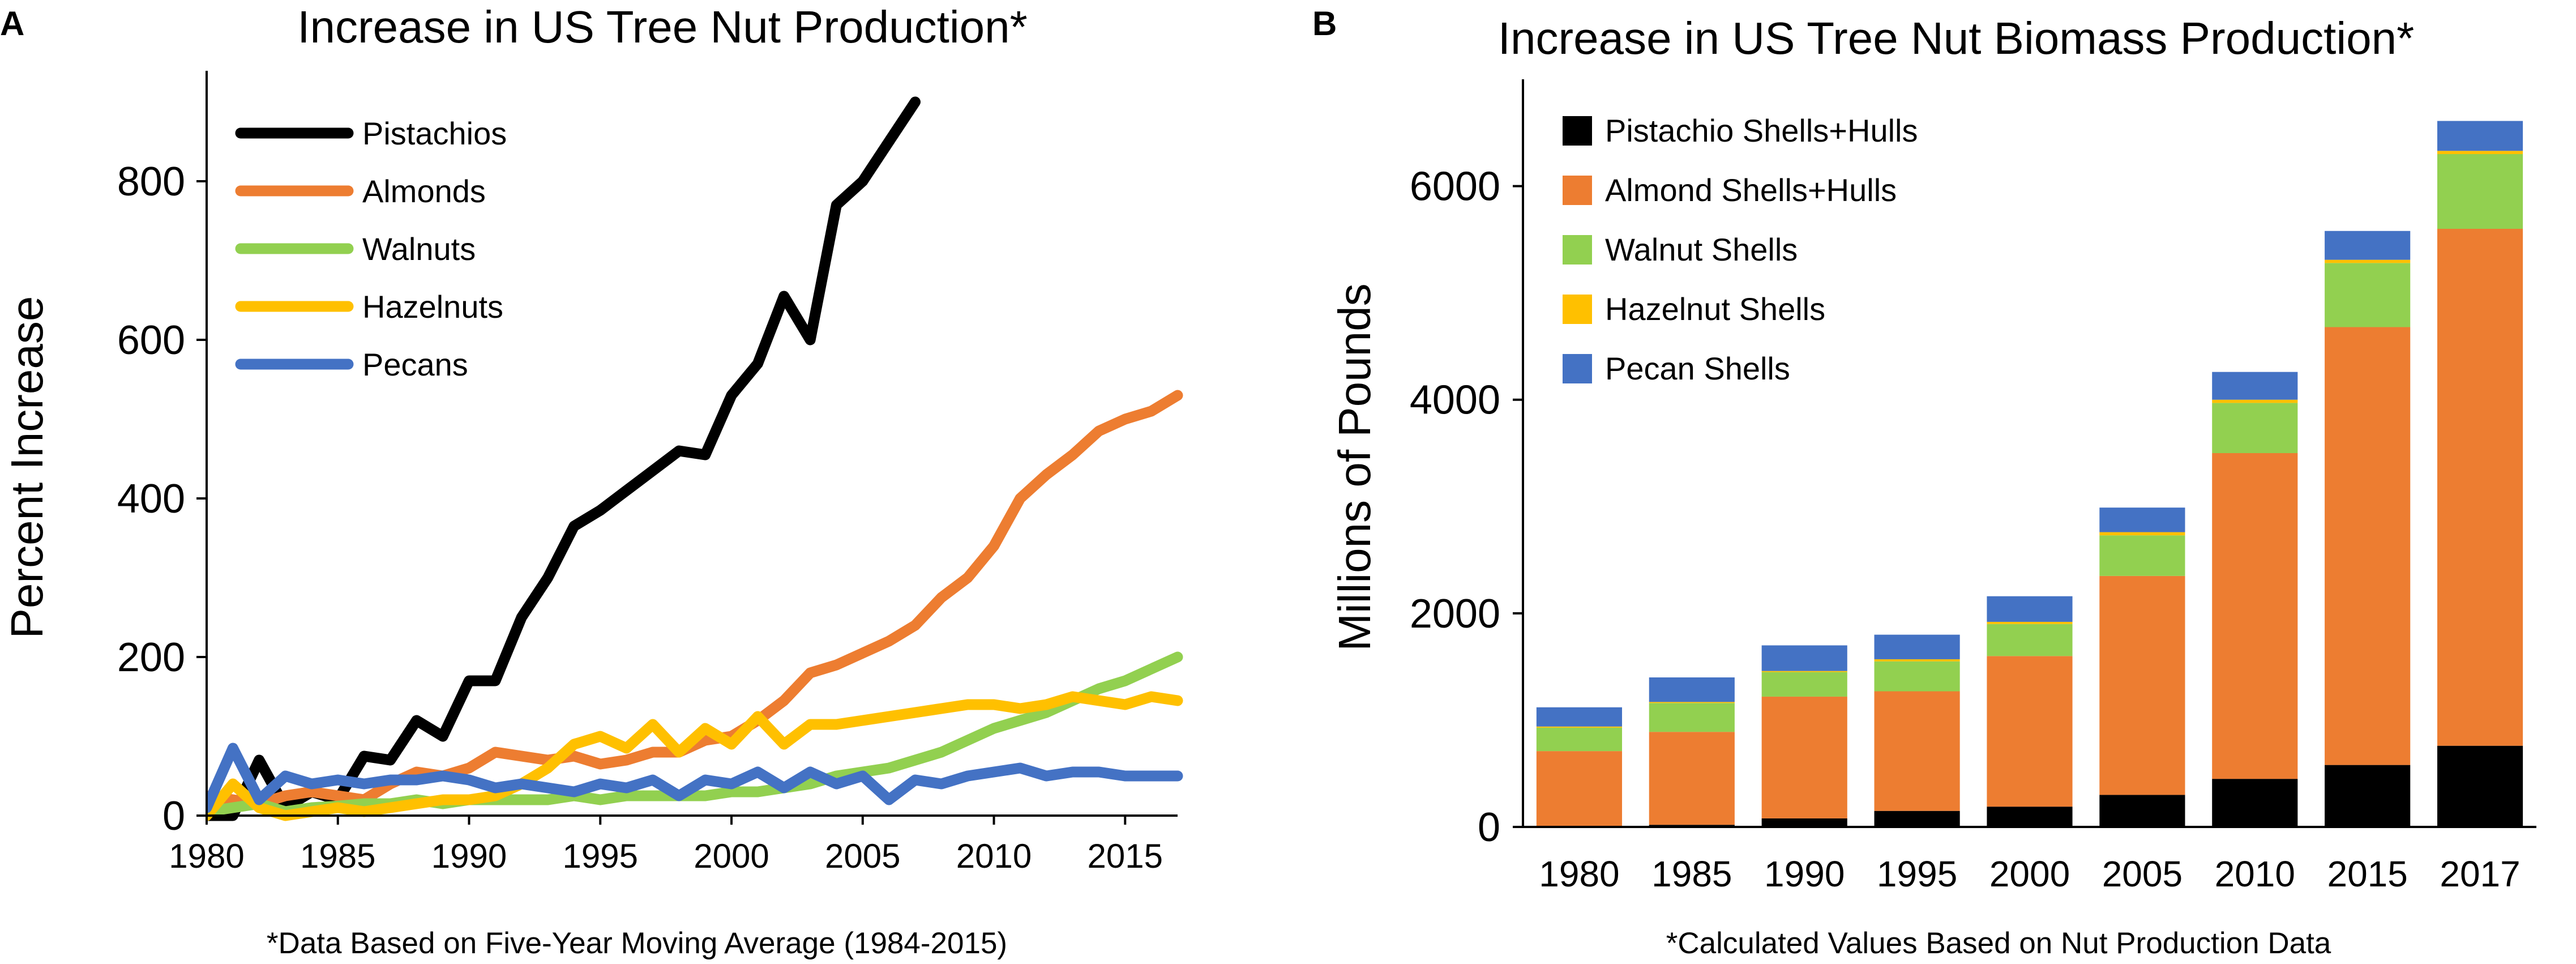 This screenshot has height=964, width=2576. Describe the element at coordinates (1715, 309) in the screenshot. I see `legend-label-hazelnut-shells: Hazelnut Shells` at that location.